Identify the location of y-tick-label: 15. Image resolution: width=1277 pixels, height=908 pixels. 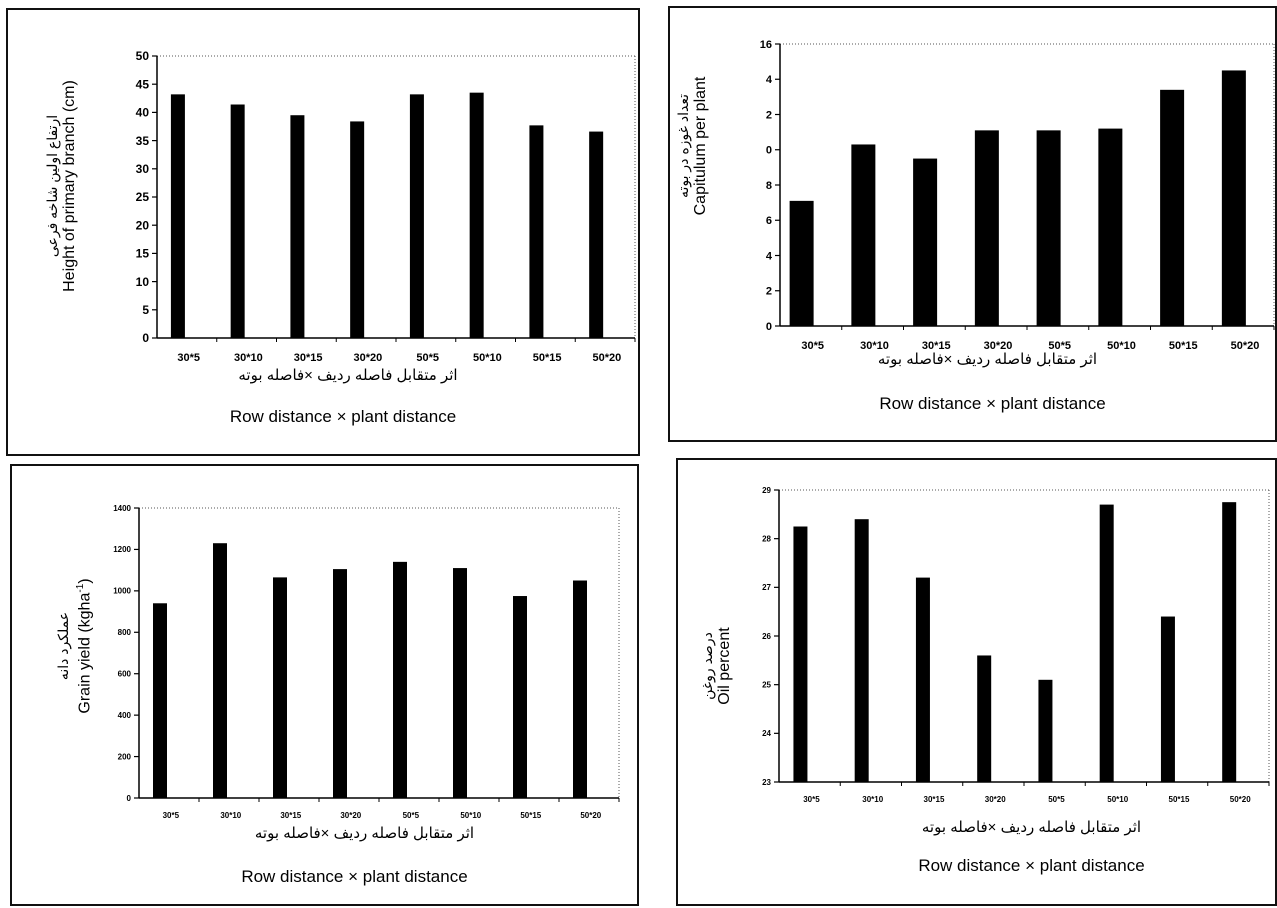
(143, 254).